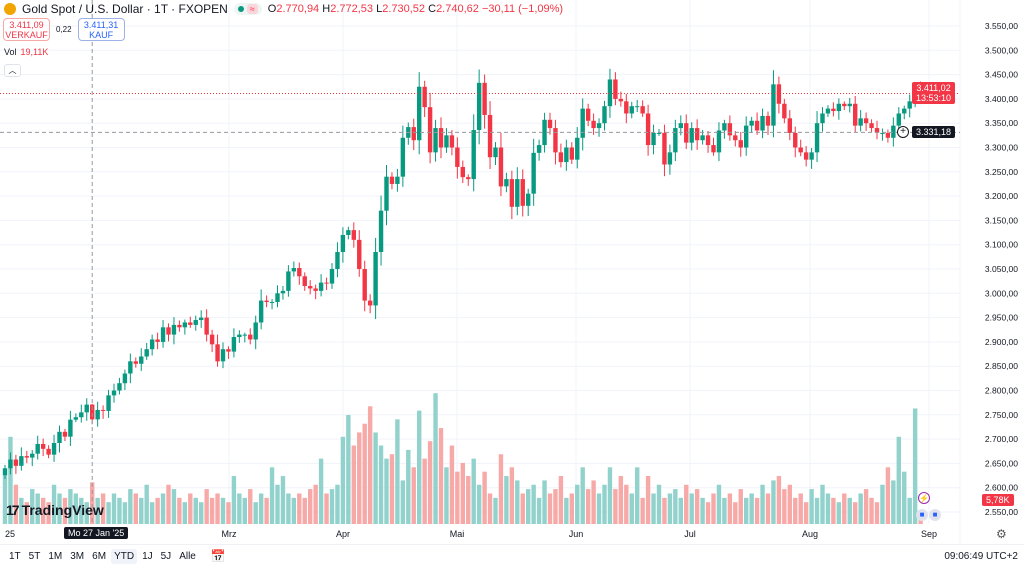 Image resolution: width=1024 pixels, height=567 pixels. What do you see at coordinates (99, 556) in the screenshot?
I see `range-6M: 6M` at bounding box center [99, 556].